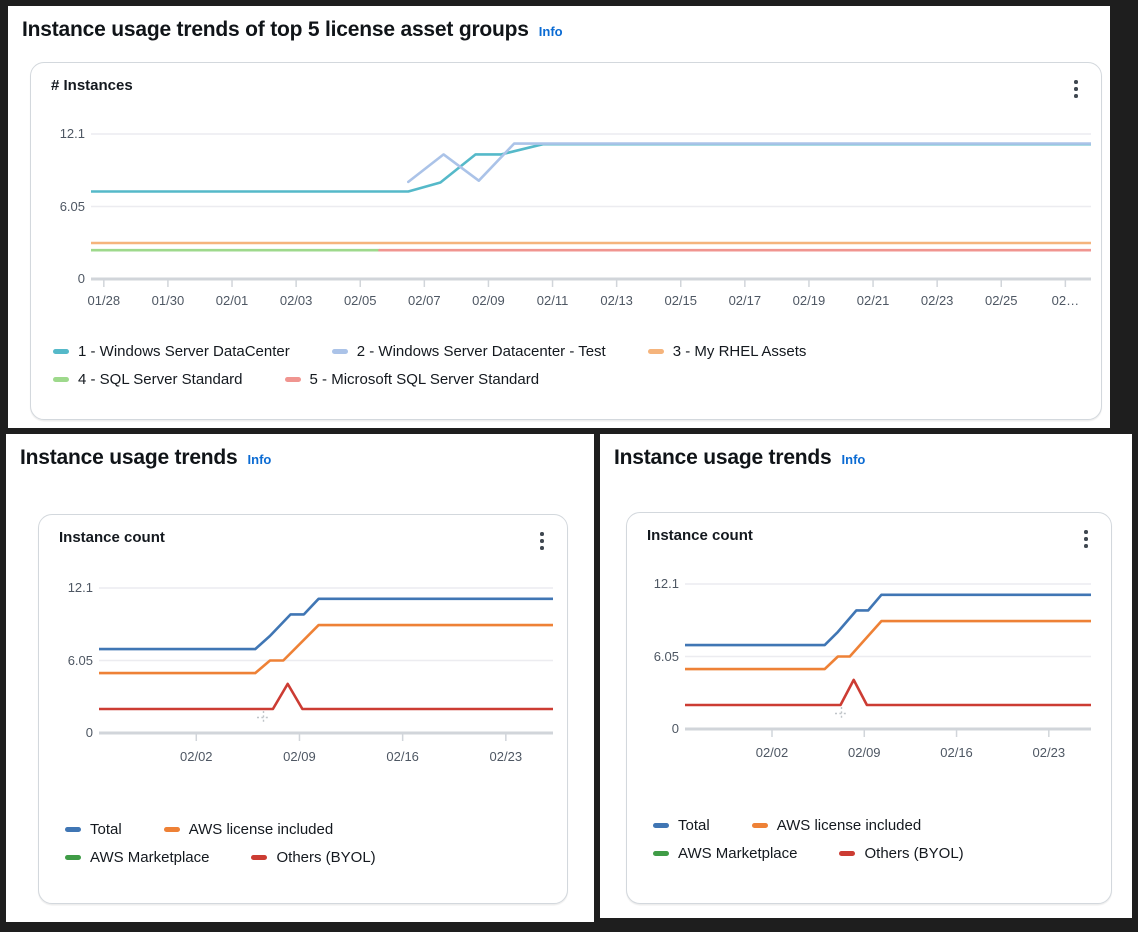  What do you see at coordinates (481, 351) in the screenshot?
I see `legend-label: 2 - Windows Server Datacenter - Test` at bounding box center [481, 351].